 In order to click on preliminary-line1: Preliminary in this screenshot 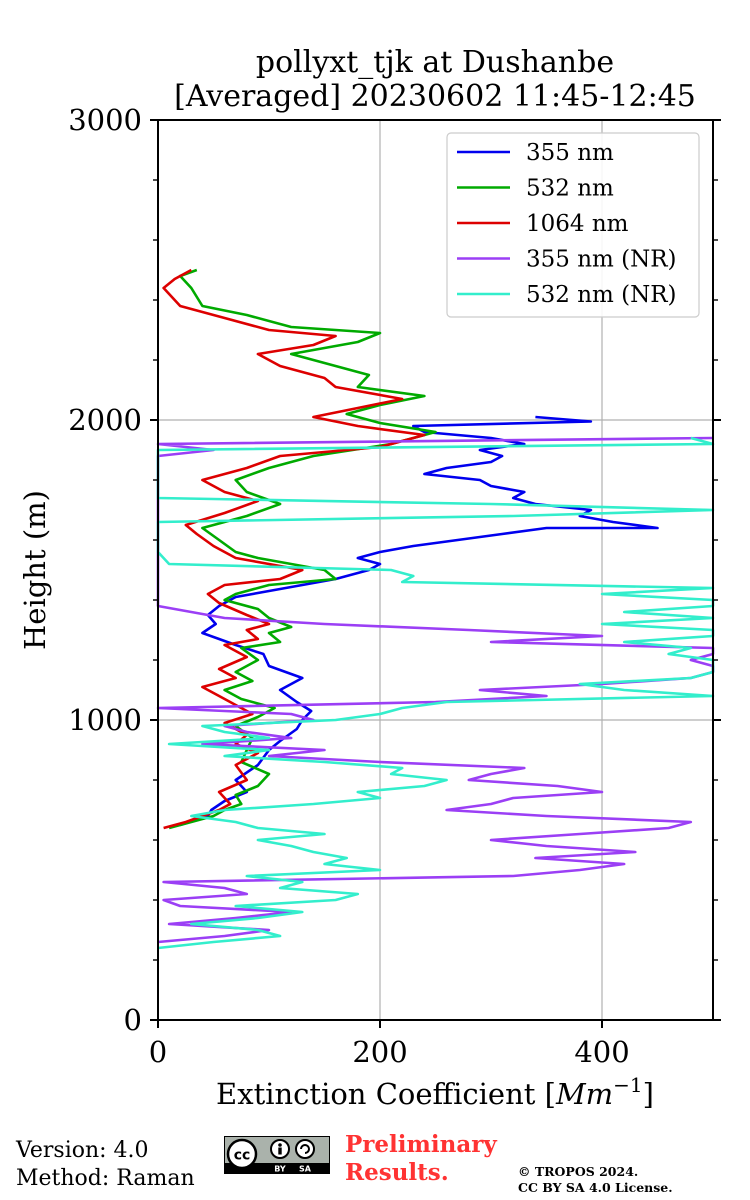, I will do `click(421, 1144)`.